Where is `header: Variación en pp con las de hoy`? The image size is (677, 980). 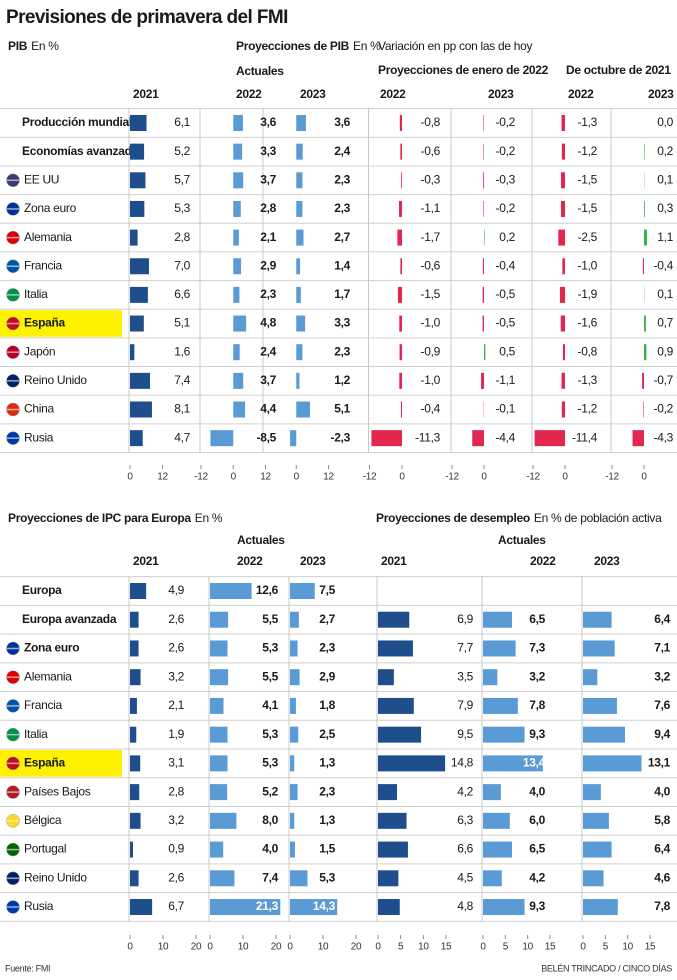 header: Variación en pp con las de hoy is located at coordinates (455, 46).